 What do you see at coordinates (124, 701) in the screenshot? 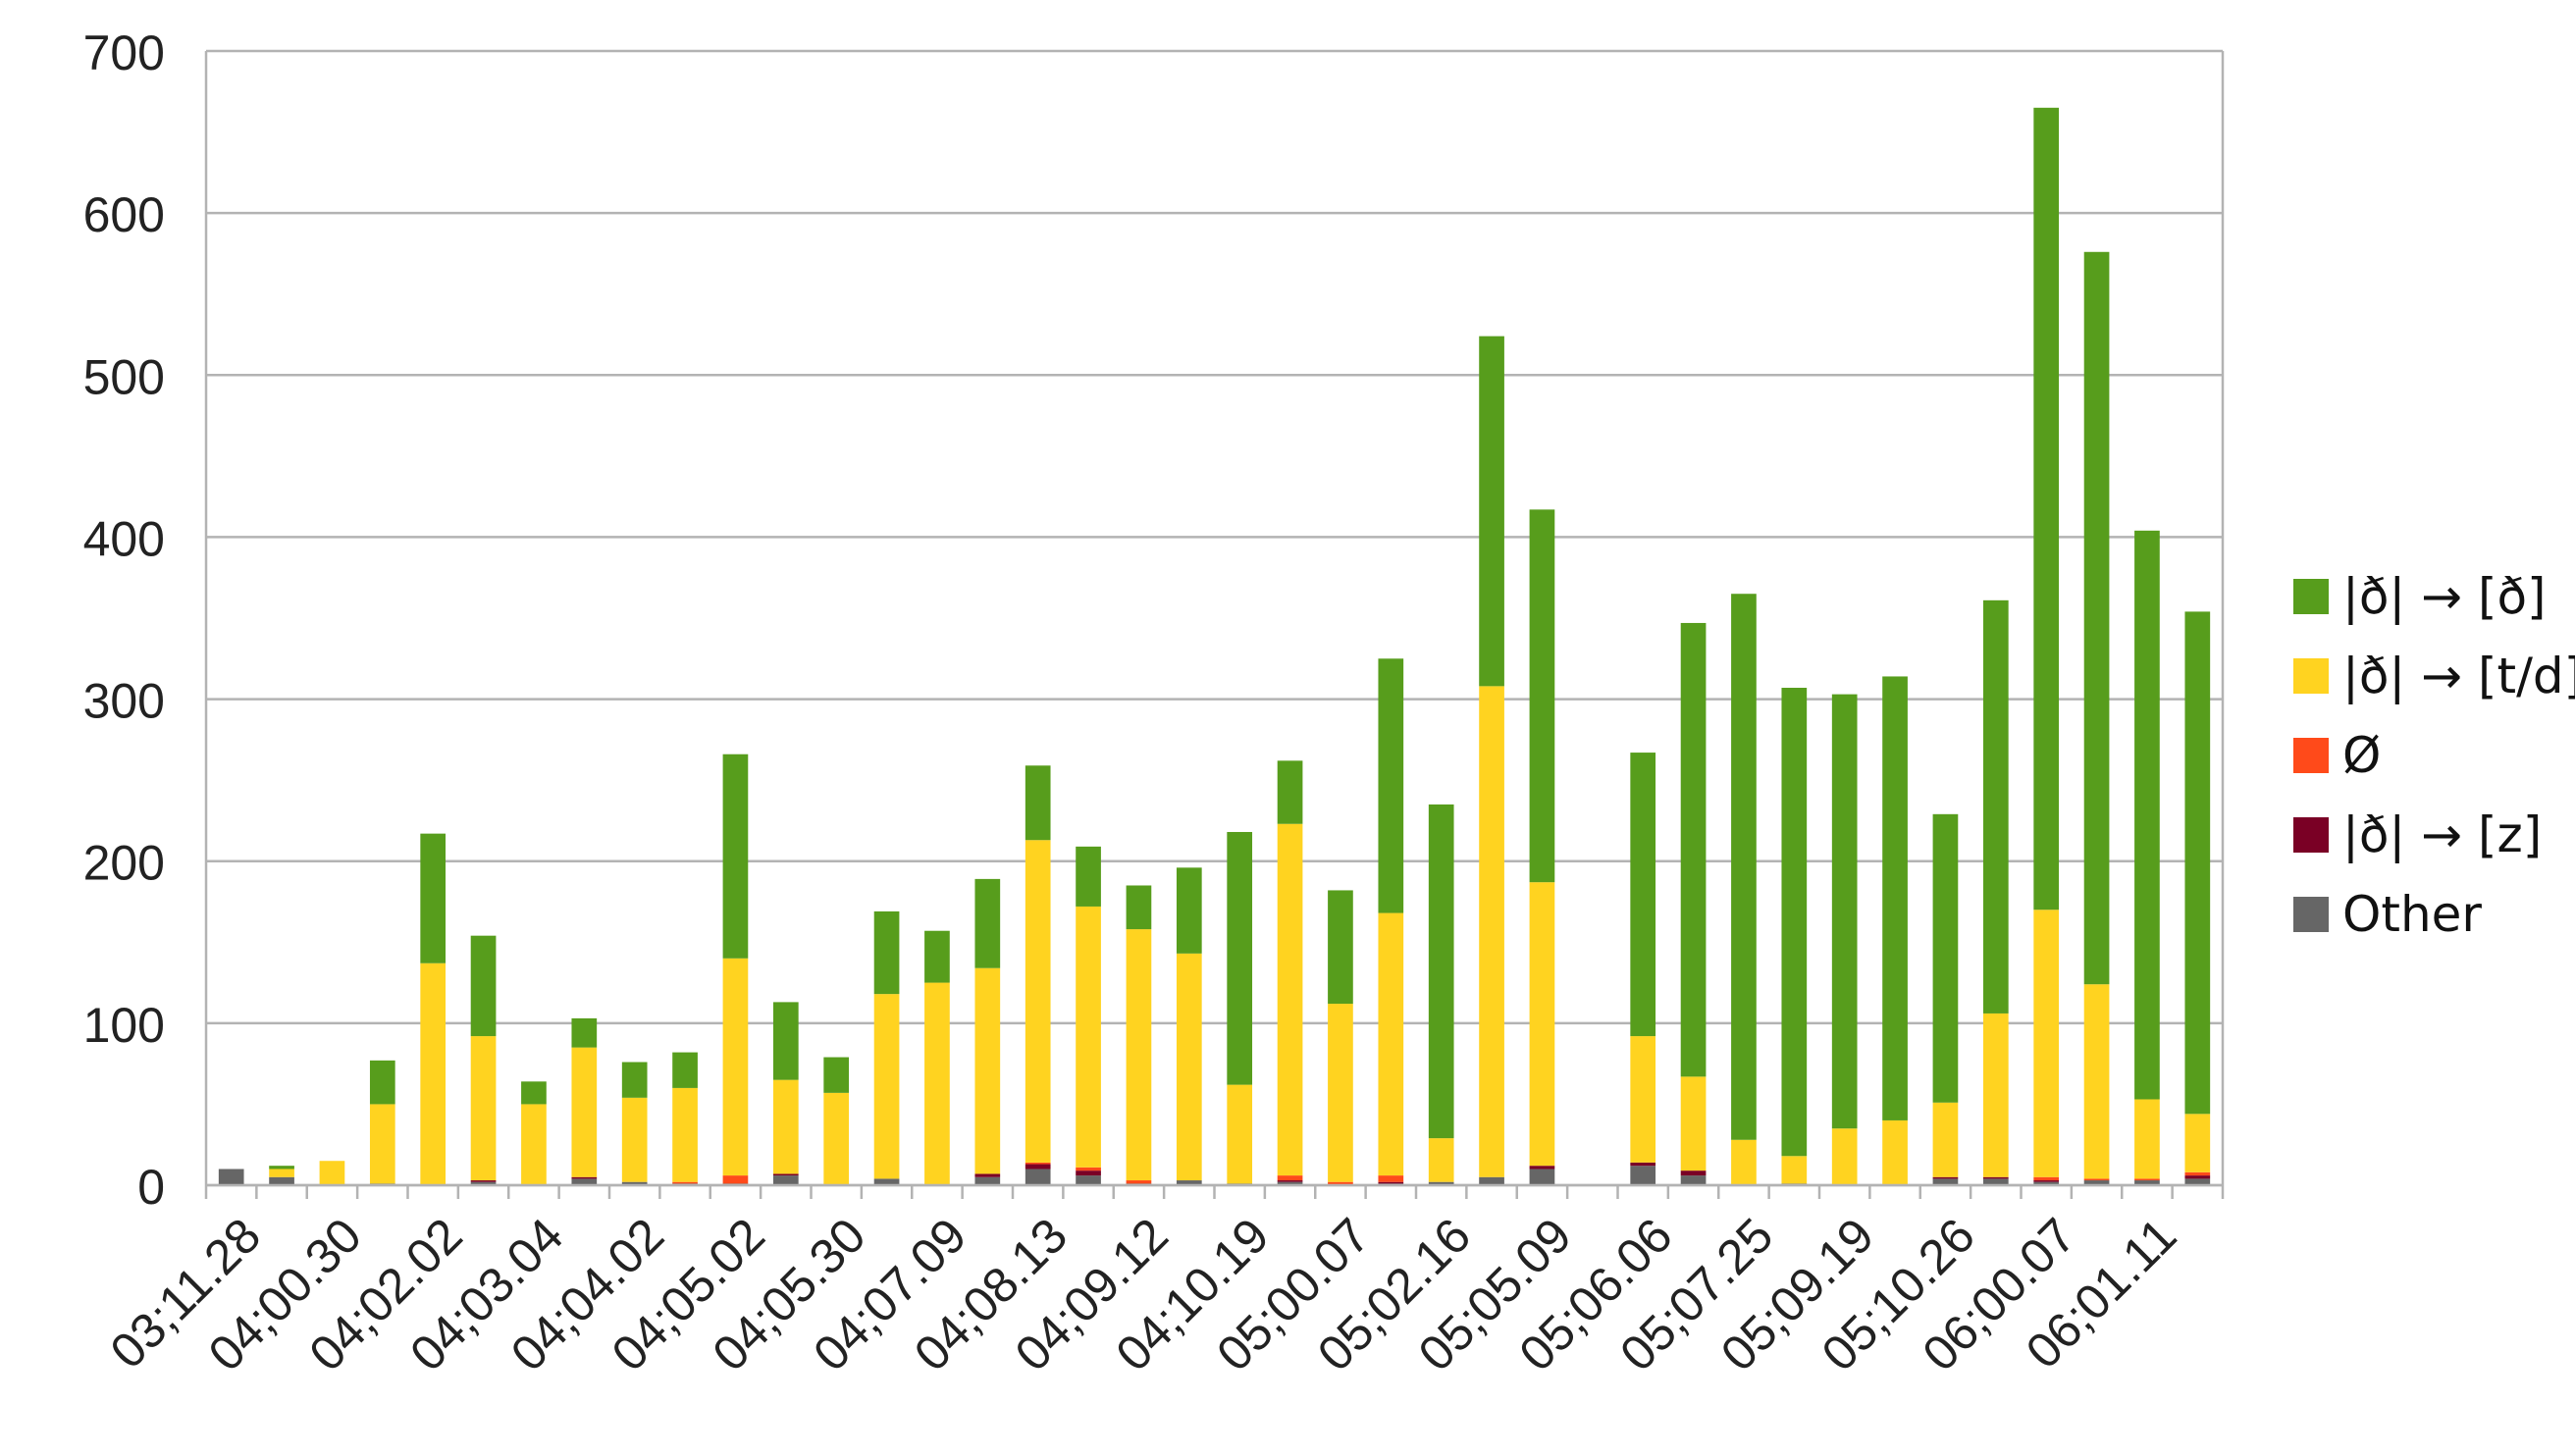
I see `y-tick-label: 300` at bounding box center [124, 701].